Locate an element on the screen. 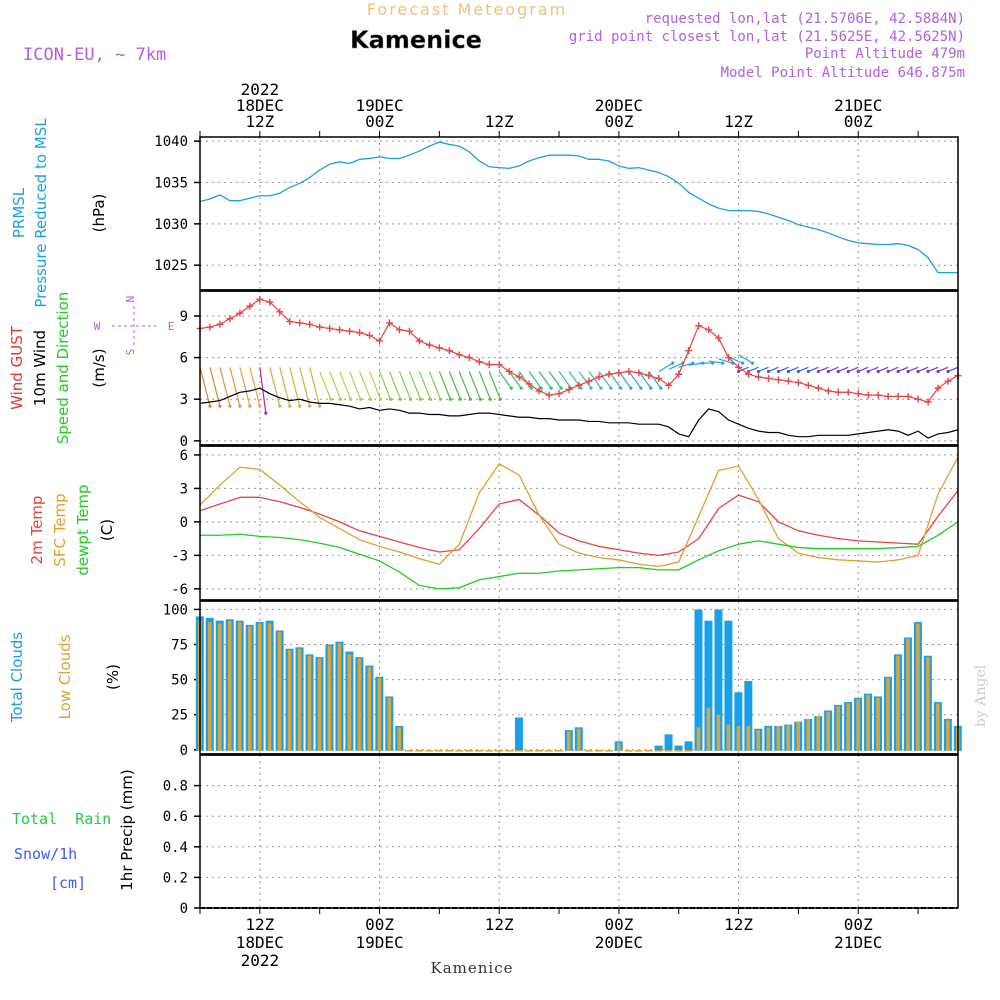  cloud-unit: (%) is located at coordinates (113, 677).